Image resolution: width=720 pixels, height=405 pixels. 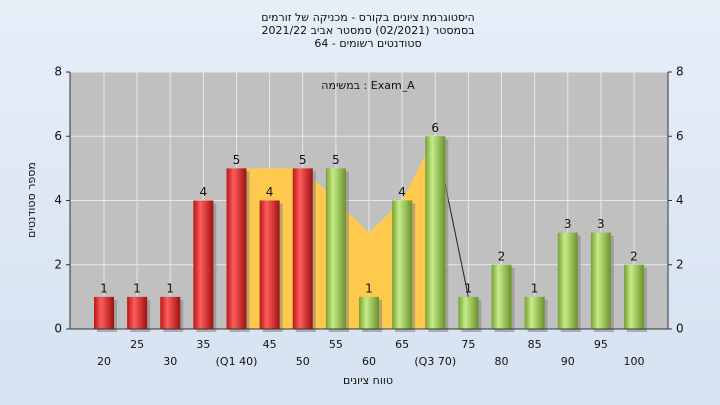 What do you see at coordinates (367, 30) in the screenshot?
I see `chart-subtitle: בסמסטר (02/2021) סמסטר אביב 2021/22` at bounding box center [367, 30].